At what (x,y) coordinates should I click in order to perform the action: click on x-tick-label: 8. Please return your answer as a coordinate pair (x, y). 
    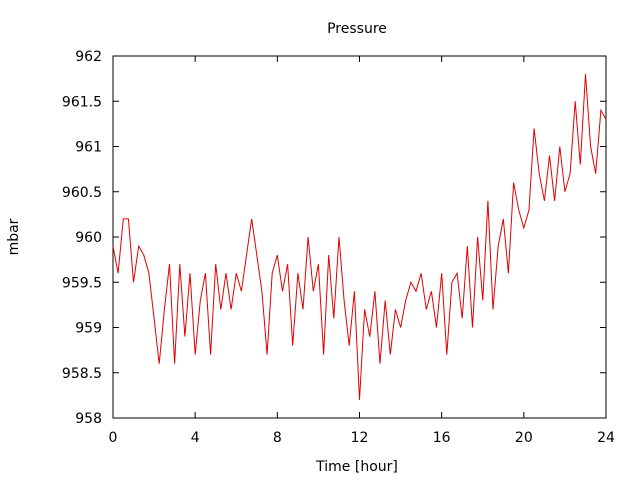
    Looking at the image, I should click on (277, 438).